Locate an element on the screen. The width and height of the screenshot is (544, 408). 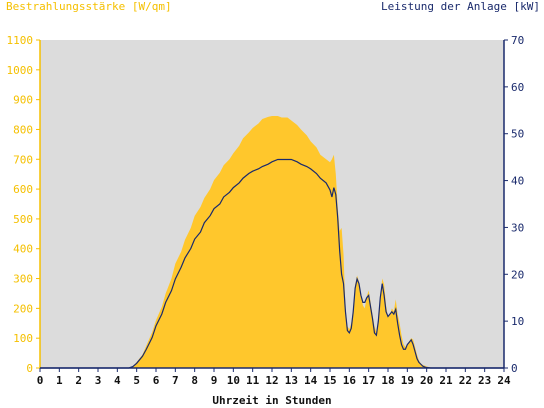
right-y-tick-label: 30 is located at coordinates (517, 227).